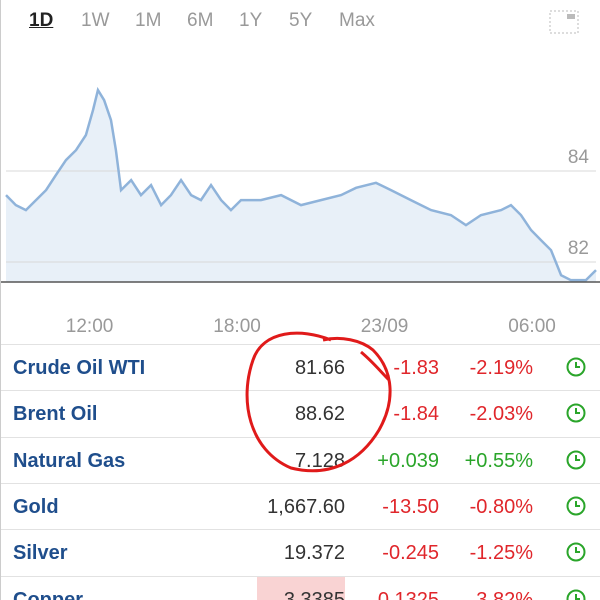  What do you see at coordinates (90, 326) in the screenshot?
I see `x-tick-label: 12:00` at bounding box center [90, 326].